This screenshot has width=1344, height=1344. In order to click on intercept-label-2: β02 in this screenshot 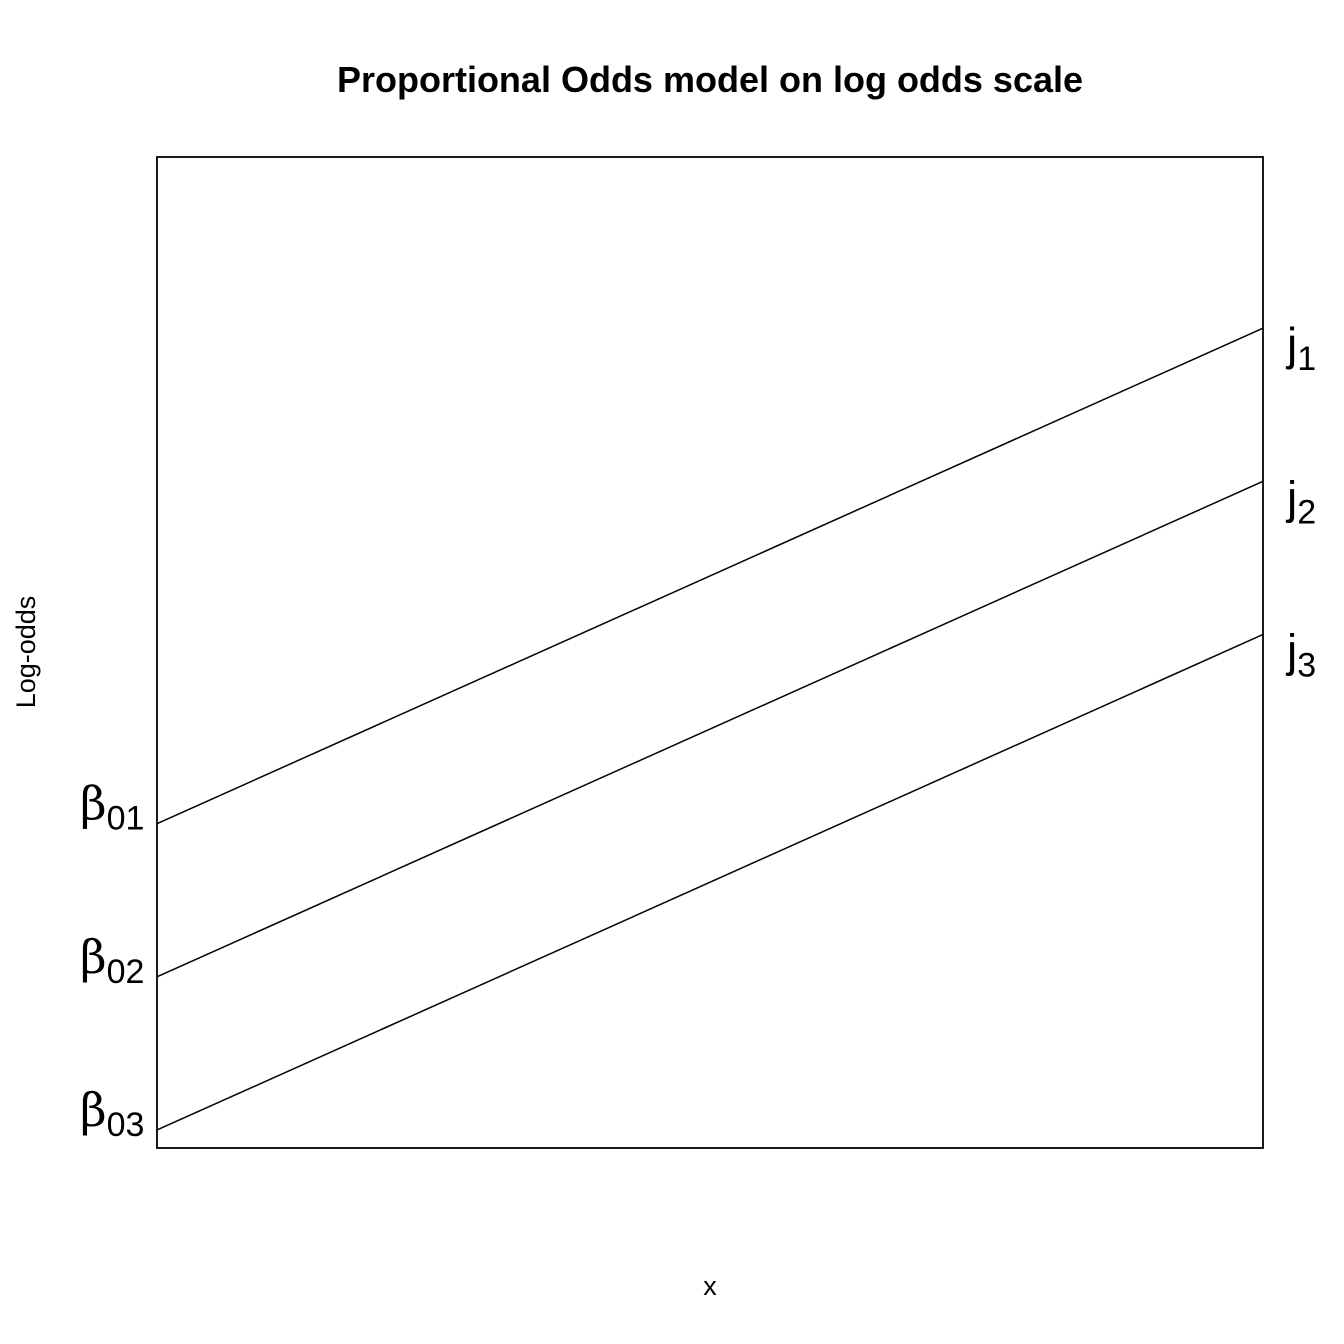, I will do `click(112, 960)`.